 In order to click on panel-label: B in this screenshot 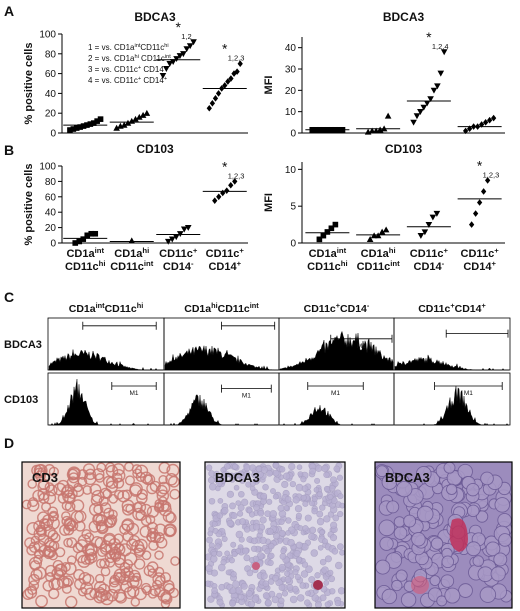, I will do `click(9, 150)`.